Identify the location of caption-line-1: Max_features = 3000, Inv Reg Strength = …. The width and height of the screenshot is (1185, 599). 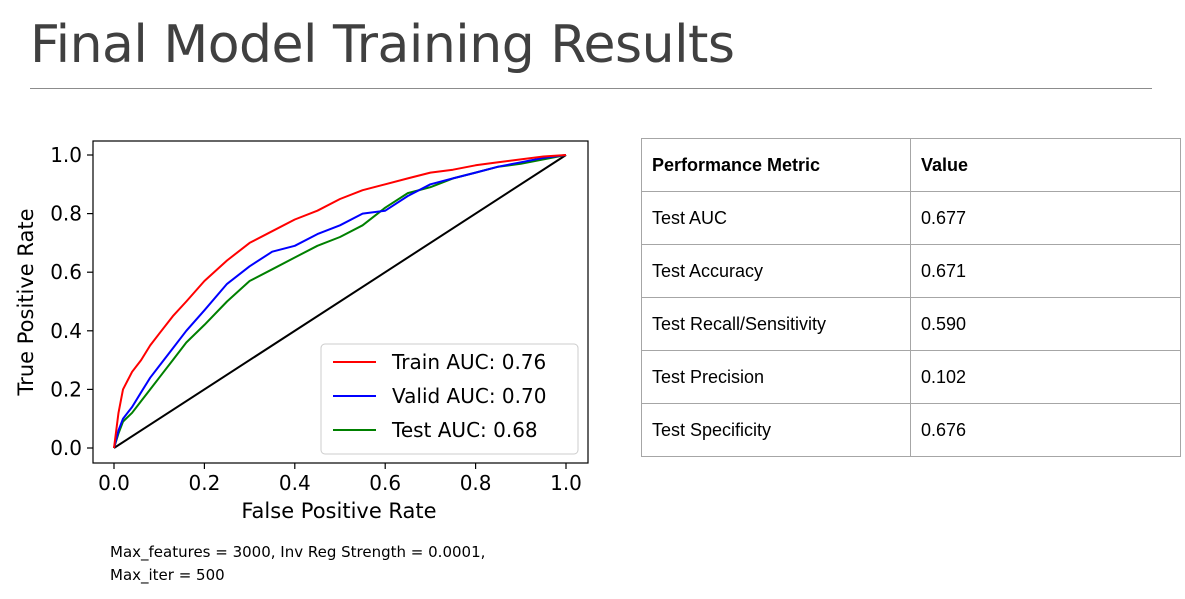
(298, 552).